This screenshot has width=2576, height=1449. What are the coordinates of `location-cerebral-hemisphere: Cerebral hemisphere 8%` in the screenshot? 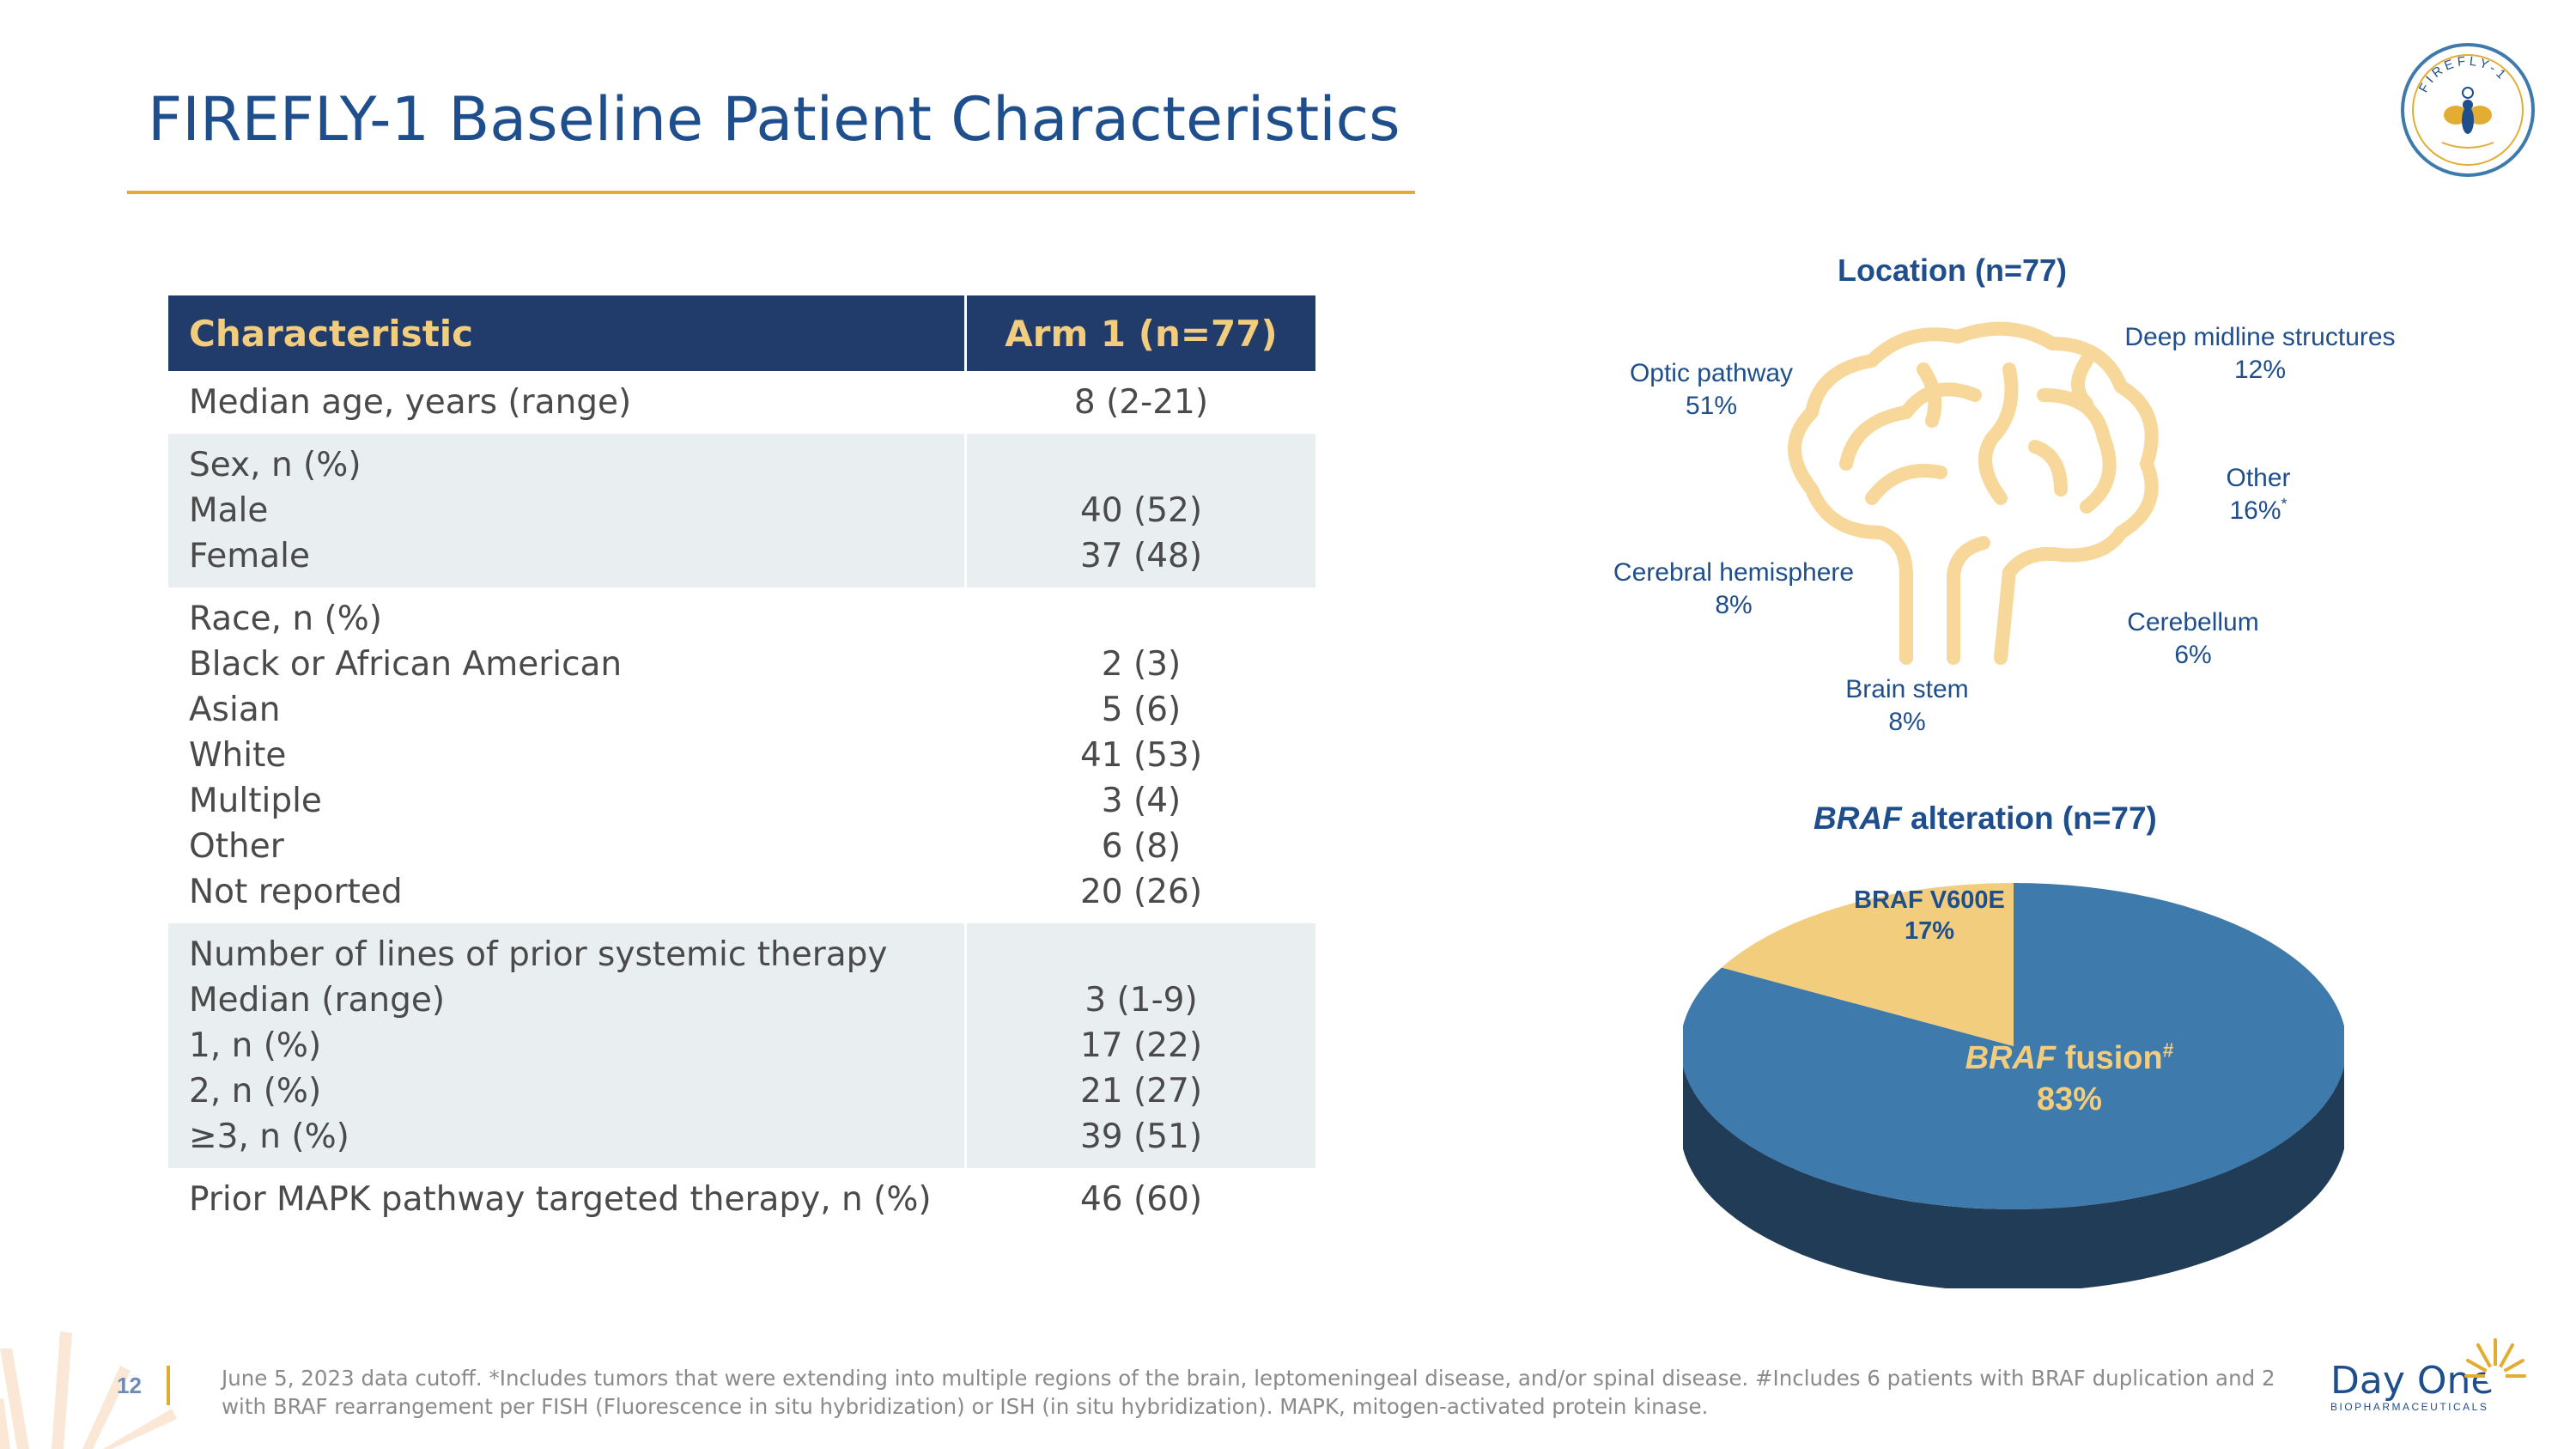 It's located at (1734, 588).